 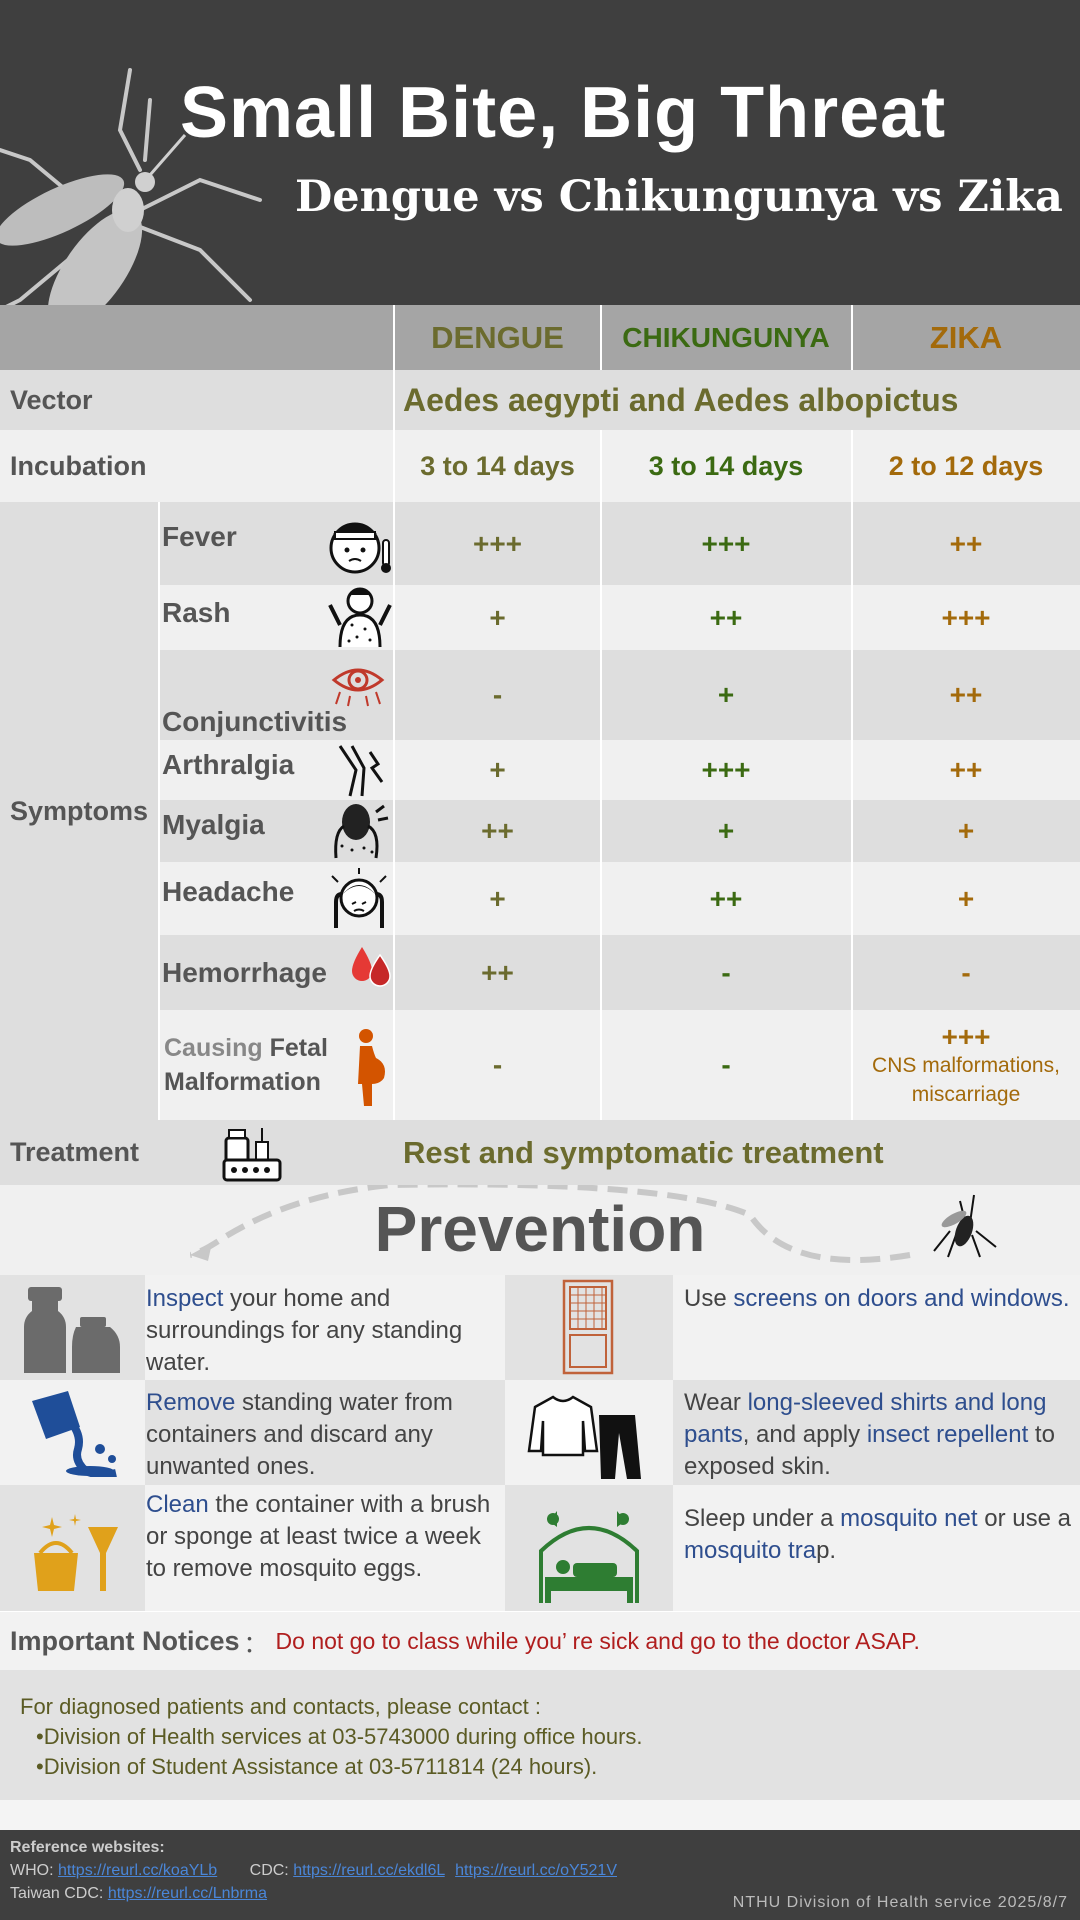 I want to click on net-pre: Sleep under a, so click(x=762, y=1518).